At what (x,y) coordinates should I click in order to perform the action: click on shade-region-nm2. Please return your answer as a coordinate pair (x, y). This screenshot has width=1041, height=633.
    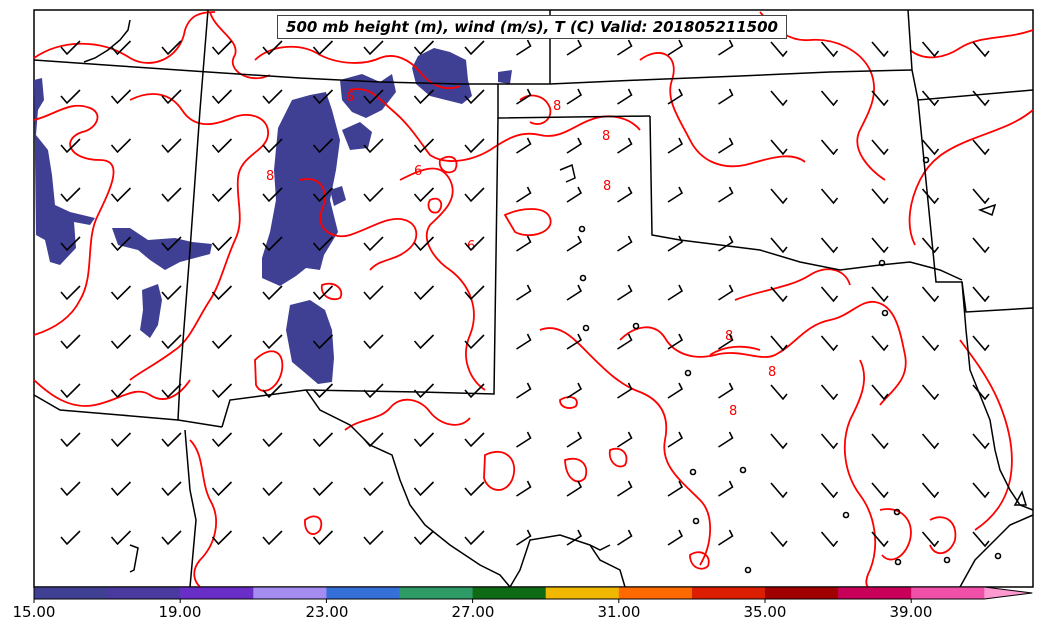
    Looking at the image, I should click on (310, 342).